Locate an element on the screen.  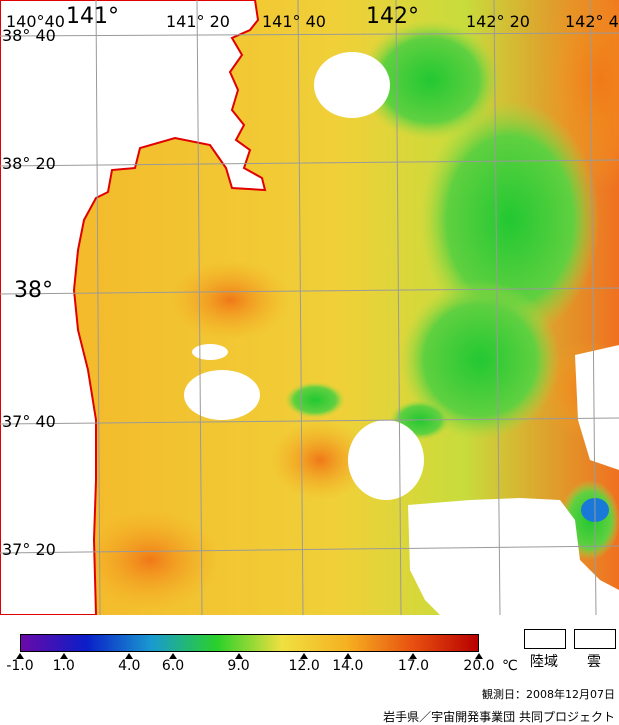
credit-text: 岩手県／宇宙開発事業団 共同プロジェクト is located at coordinates (499, 717).